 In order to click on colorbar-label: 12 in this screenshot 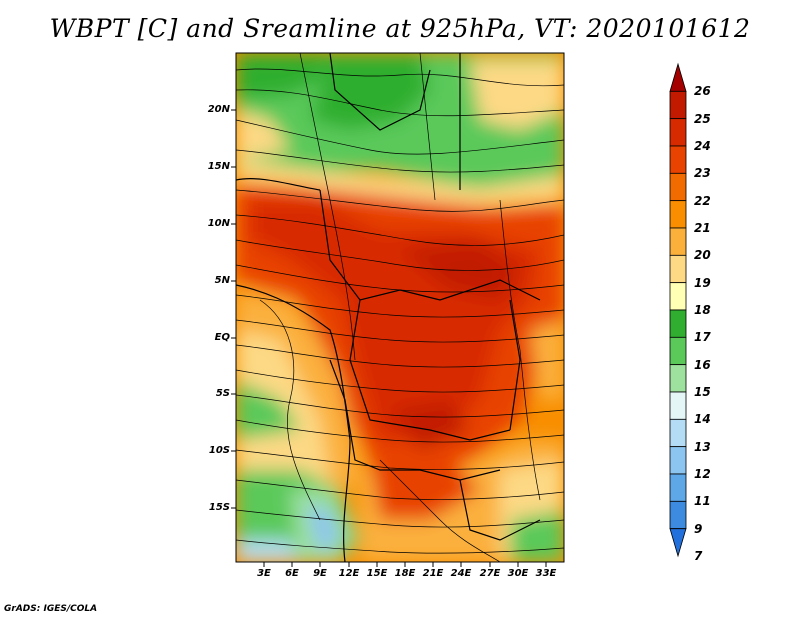, I will do `click(702, 474)`.